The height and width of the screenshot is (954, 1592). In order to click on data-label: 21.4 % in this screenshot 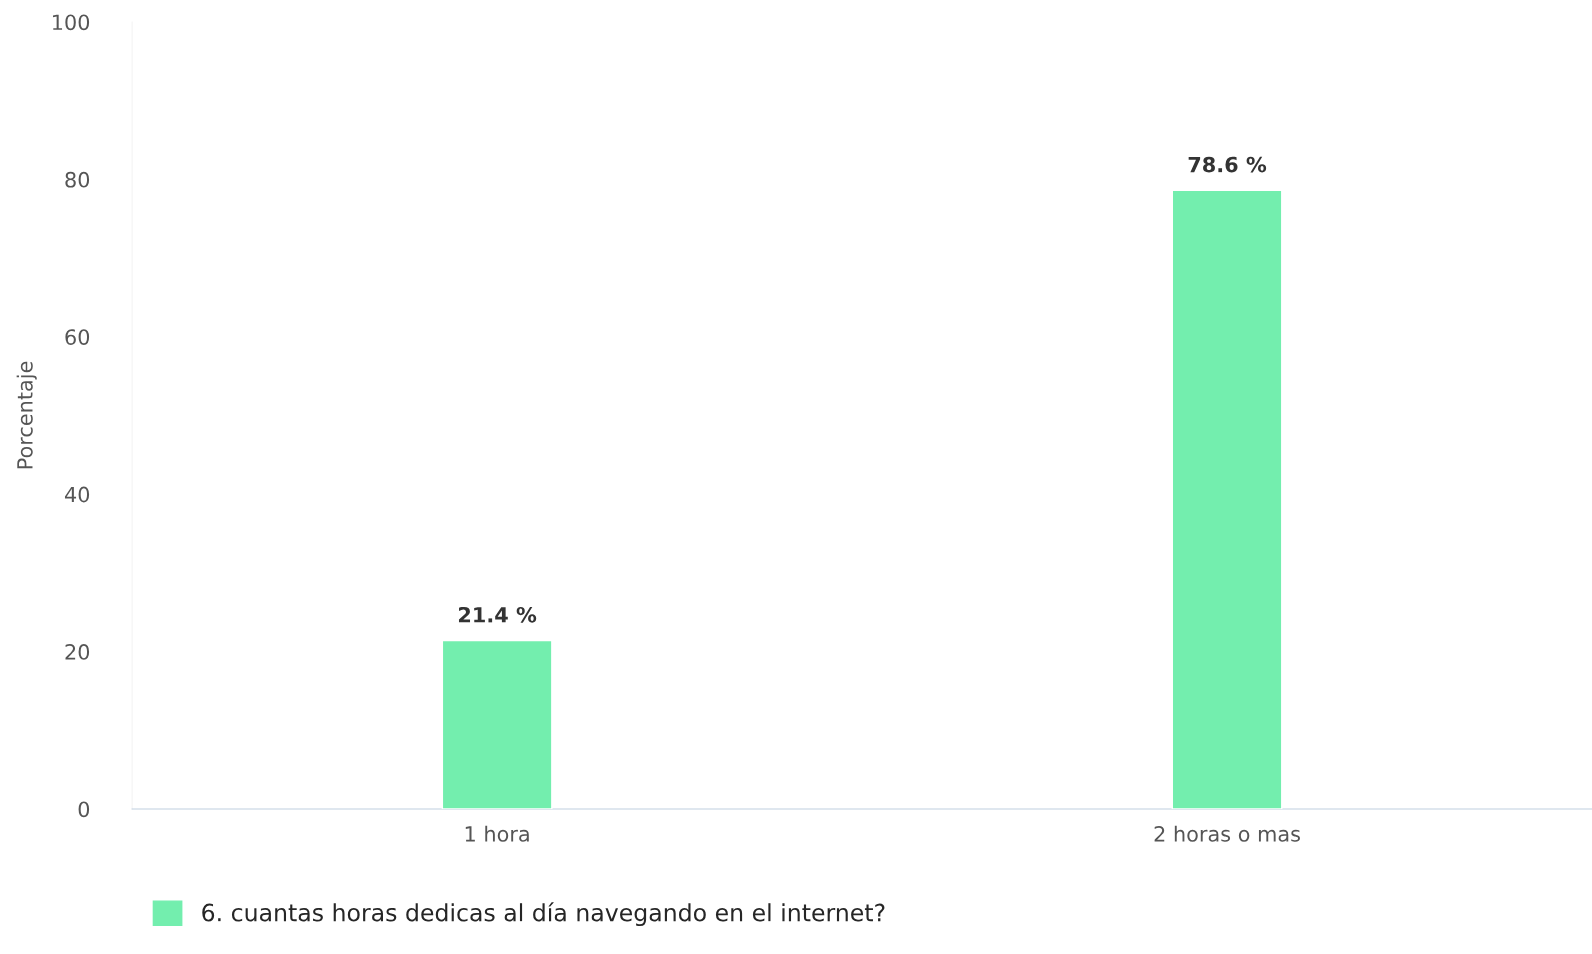, I will do `click(497, 614)`.